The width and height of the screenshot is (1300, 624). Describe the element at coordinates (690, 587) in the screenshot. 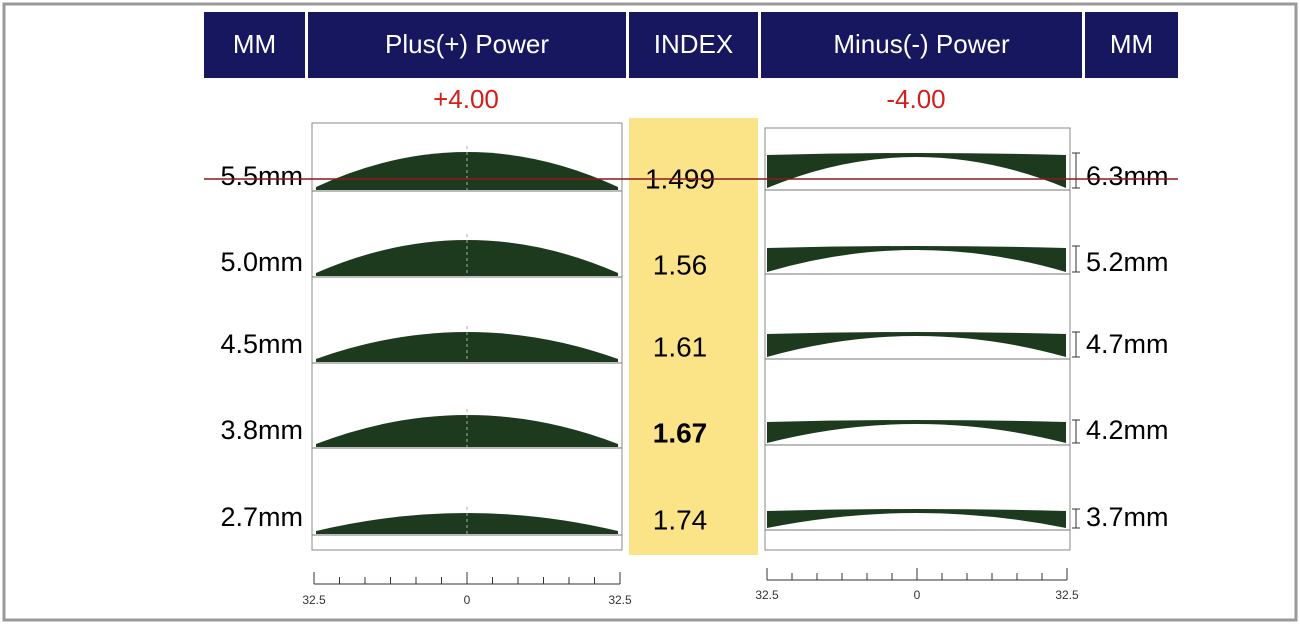

I see `scales: 32.5 0 32.5 32.5 0 32.5` at that location.